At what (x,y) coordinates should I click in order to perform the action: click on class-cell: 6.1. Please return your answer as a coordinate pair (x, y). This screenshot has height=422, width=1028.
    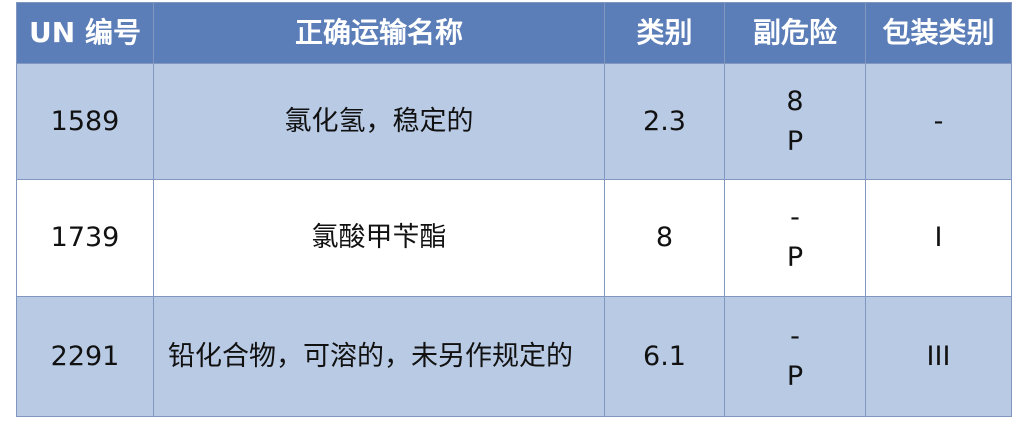
    Looking at the image, I should click on (664, 356).